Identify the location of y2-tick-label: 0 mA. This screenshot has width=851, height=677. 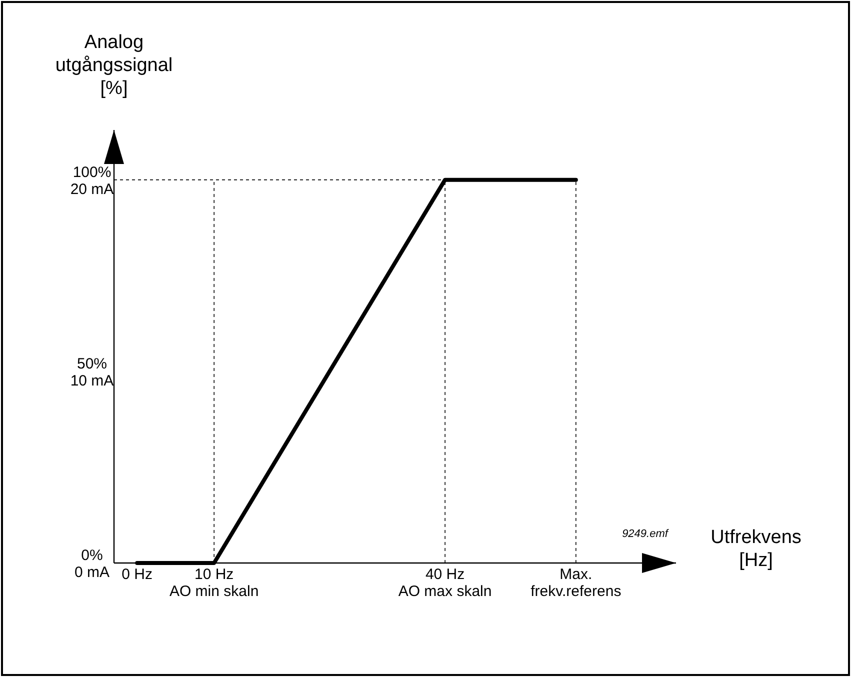
(92, 572).